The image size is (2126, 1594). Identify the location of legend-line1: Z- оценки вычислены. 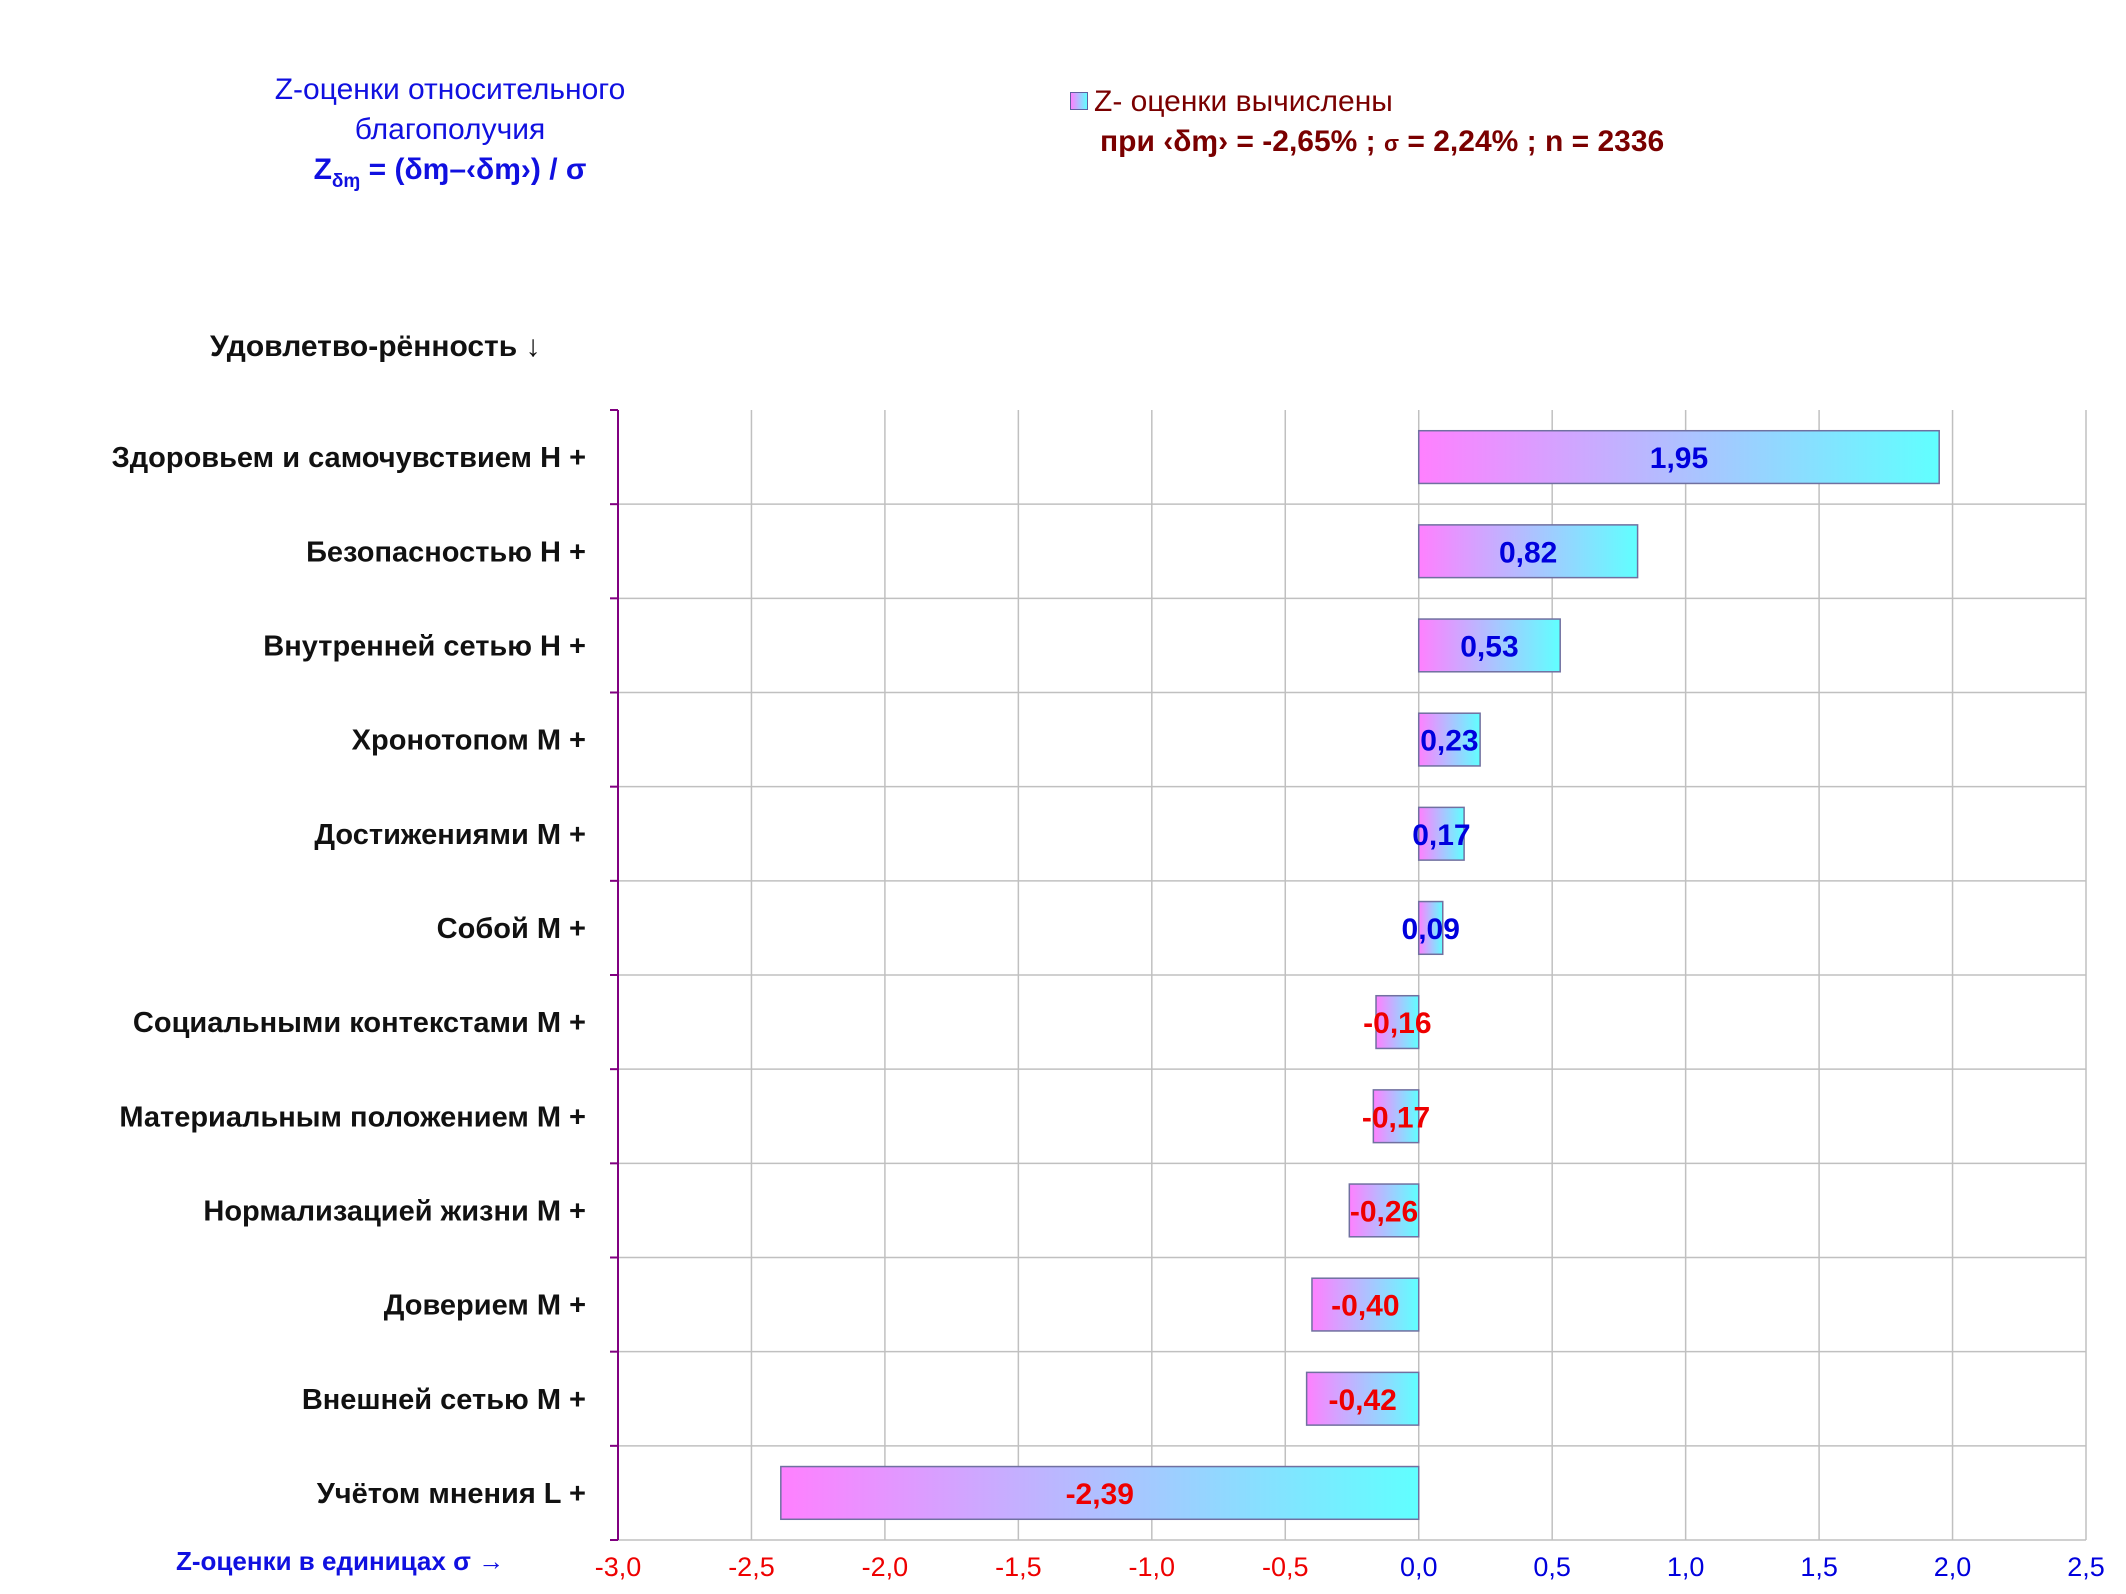
(1367, 102).